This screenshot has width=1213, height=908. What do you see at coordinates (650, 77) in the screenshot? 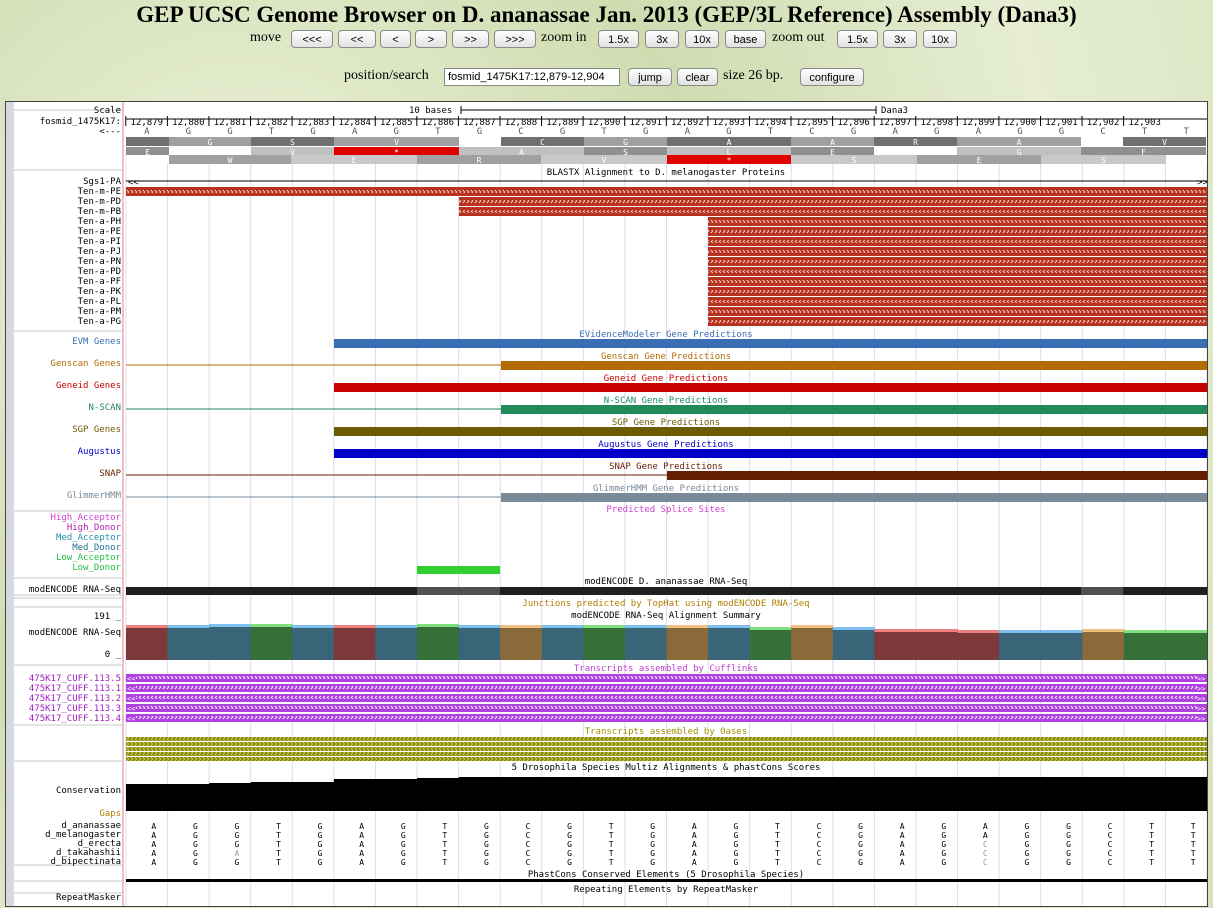
I see `jump-button: jump` at bounding box center [650, 77].